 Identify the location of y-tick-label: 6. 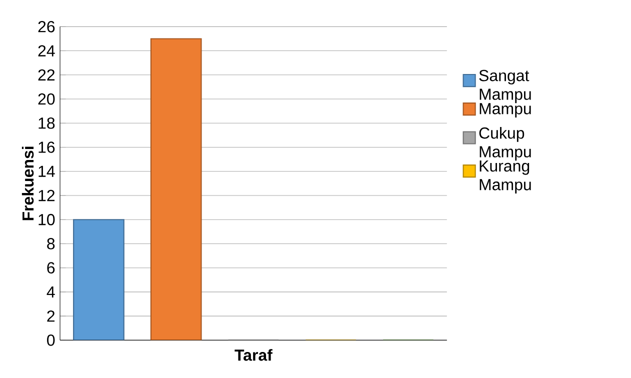
(51, 268).